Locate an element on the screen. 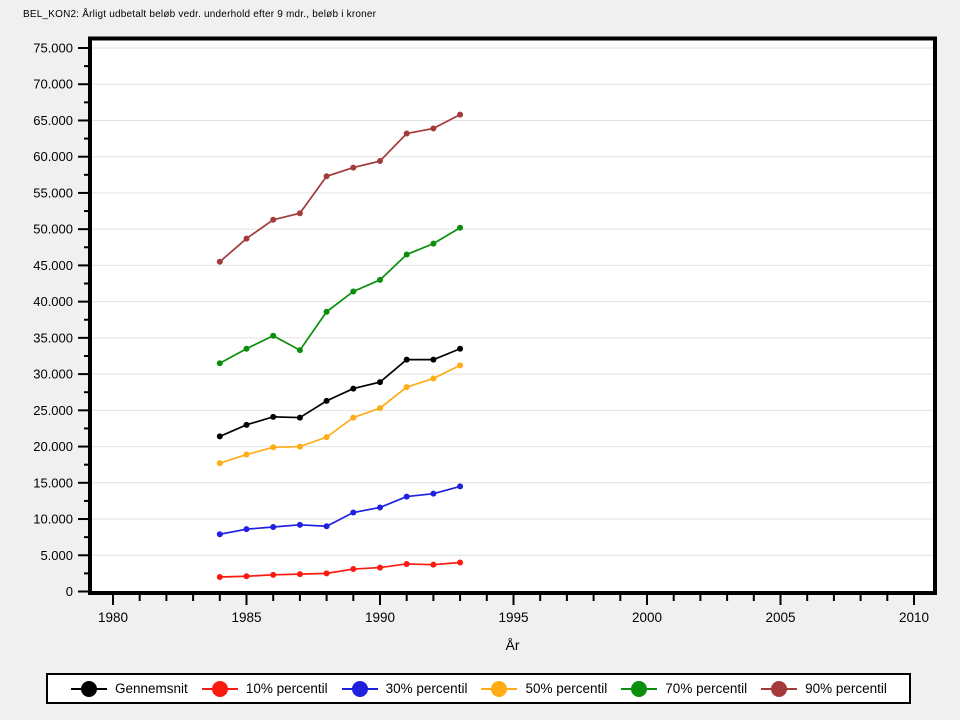 The width and height of the screenshot is (960, 720). y-axis-tick-label: 0 is located at coordinates (69, 591).